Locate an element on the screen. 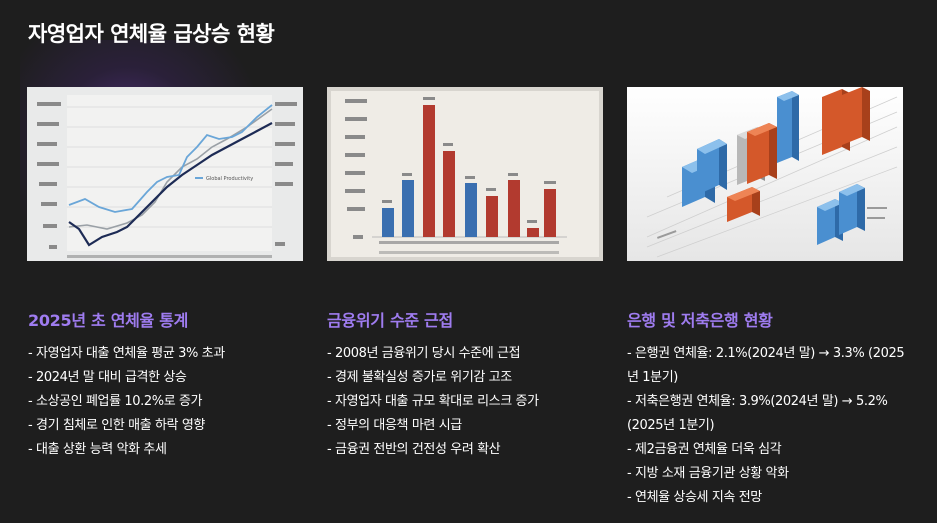  3d-bar-image is located at coordinates (765, 174).